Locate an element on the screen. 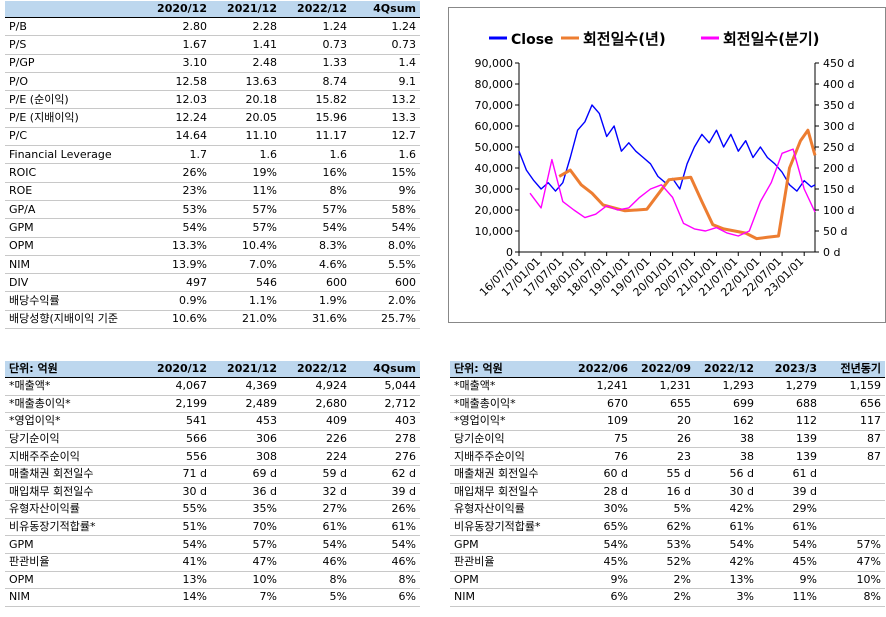  table-cell: 226 is located at coordinates (316, 439).